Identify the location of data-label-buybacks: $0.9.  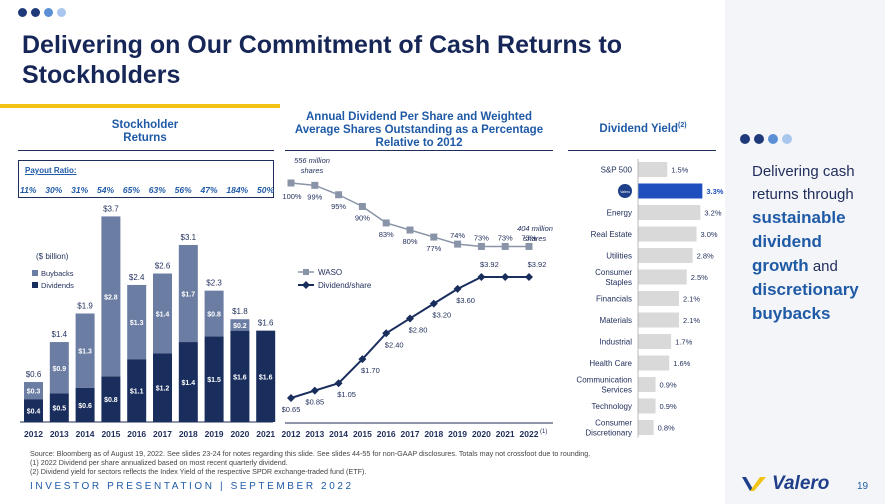
(59, 369).